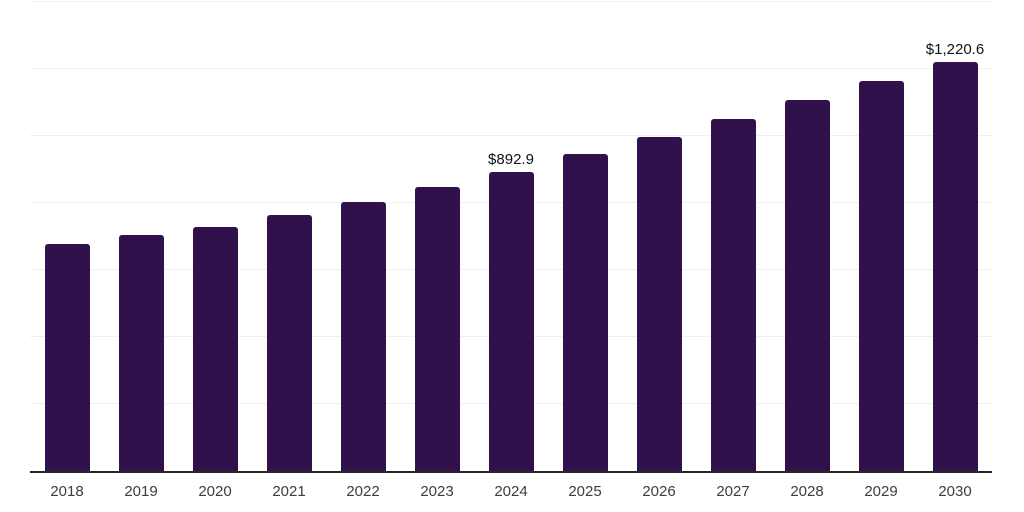  I want to click on x-tick-label: 2030, so click(955, 491).